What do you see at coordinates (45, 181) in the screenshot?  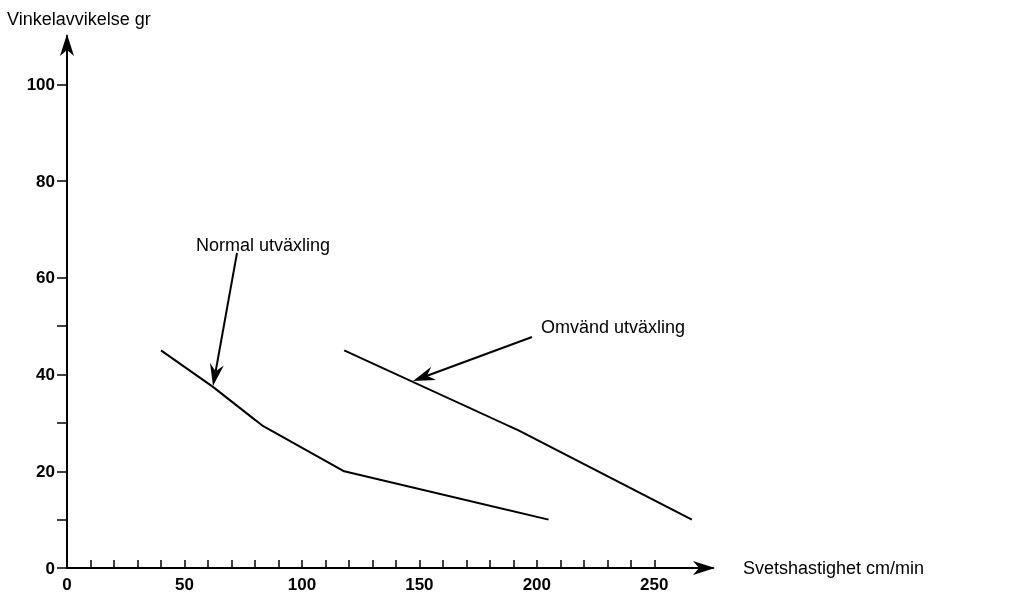 I see `y-tick-label: 80` at bounding box center [45, 181].